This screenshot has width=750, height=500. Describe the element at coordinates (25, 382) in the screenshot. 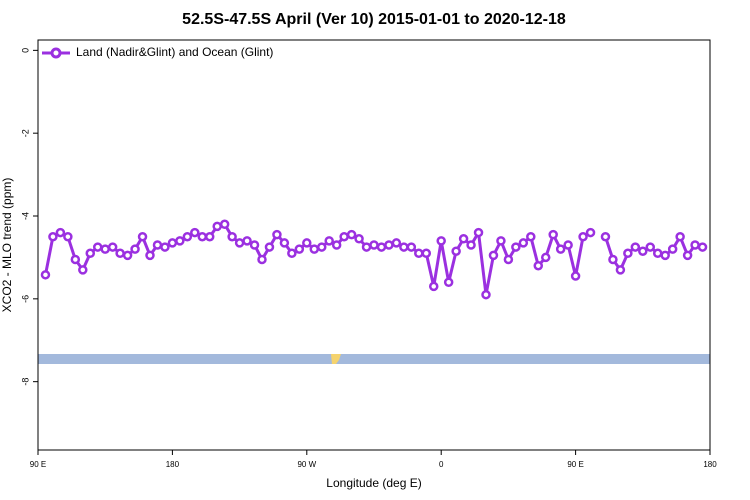

I see `y-tick-label: -8` at that location.